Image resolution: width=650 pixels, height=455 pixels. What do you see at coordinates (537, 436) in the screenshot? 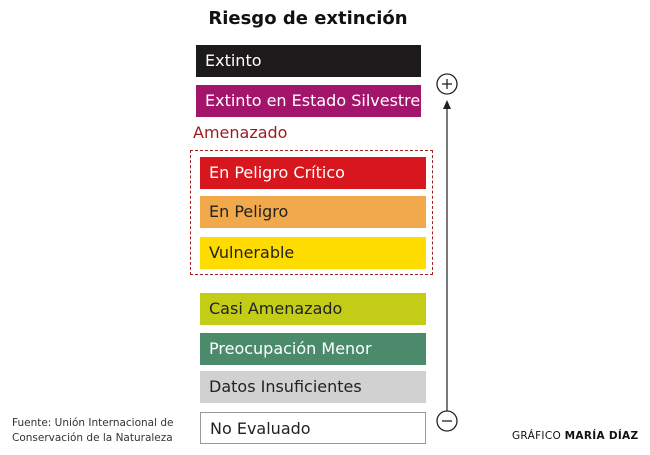
I see `credit-prefix: GRÁFICO` at bounding box center [537, 436].